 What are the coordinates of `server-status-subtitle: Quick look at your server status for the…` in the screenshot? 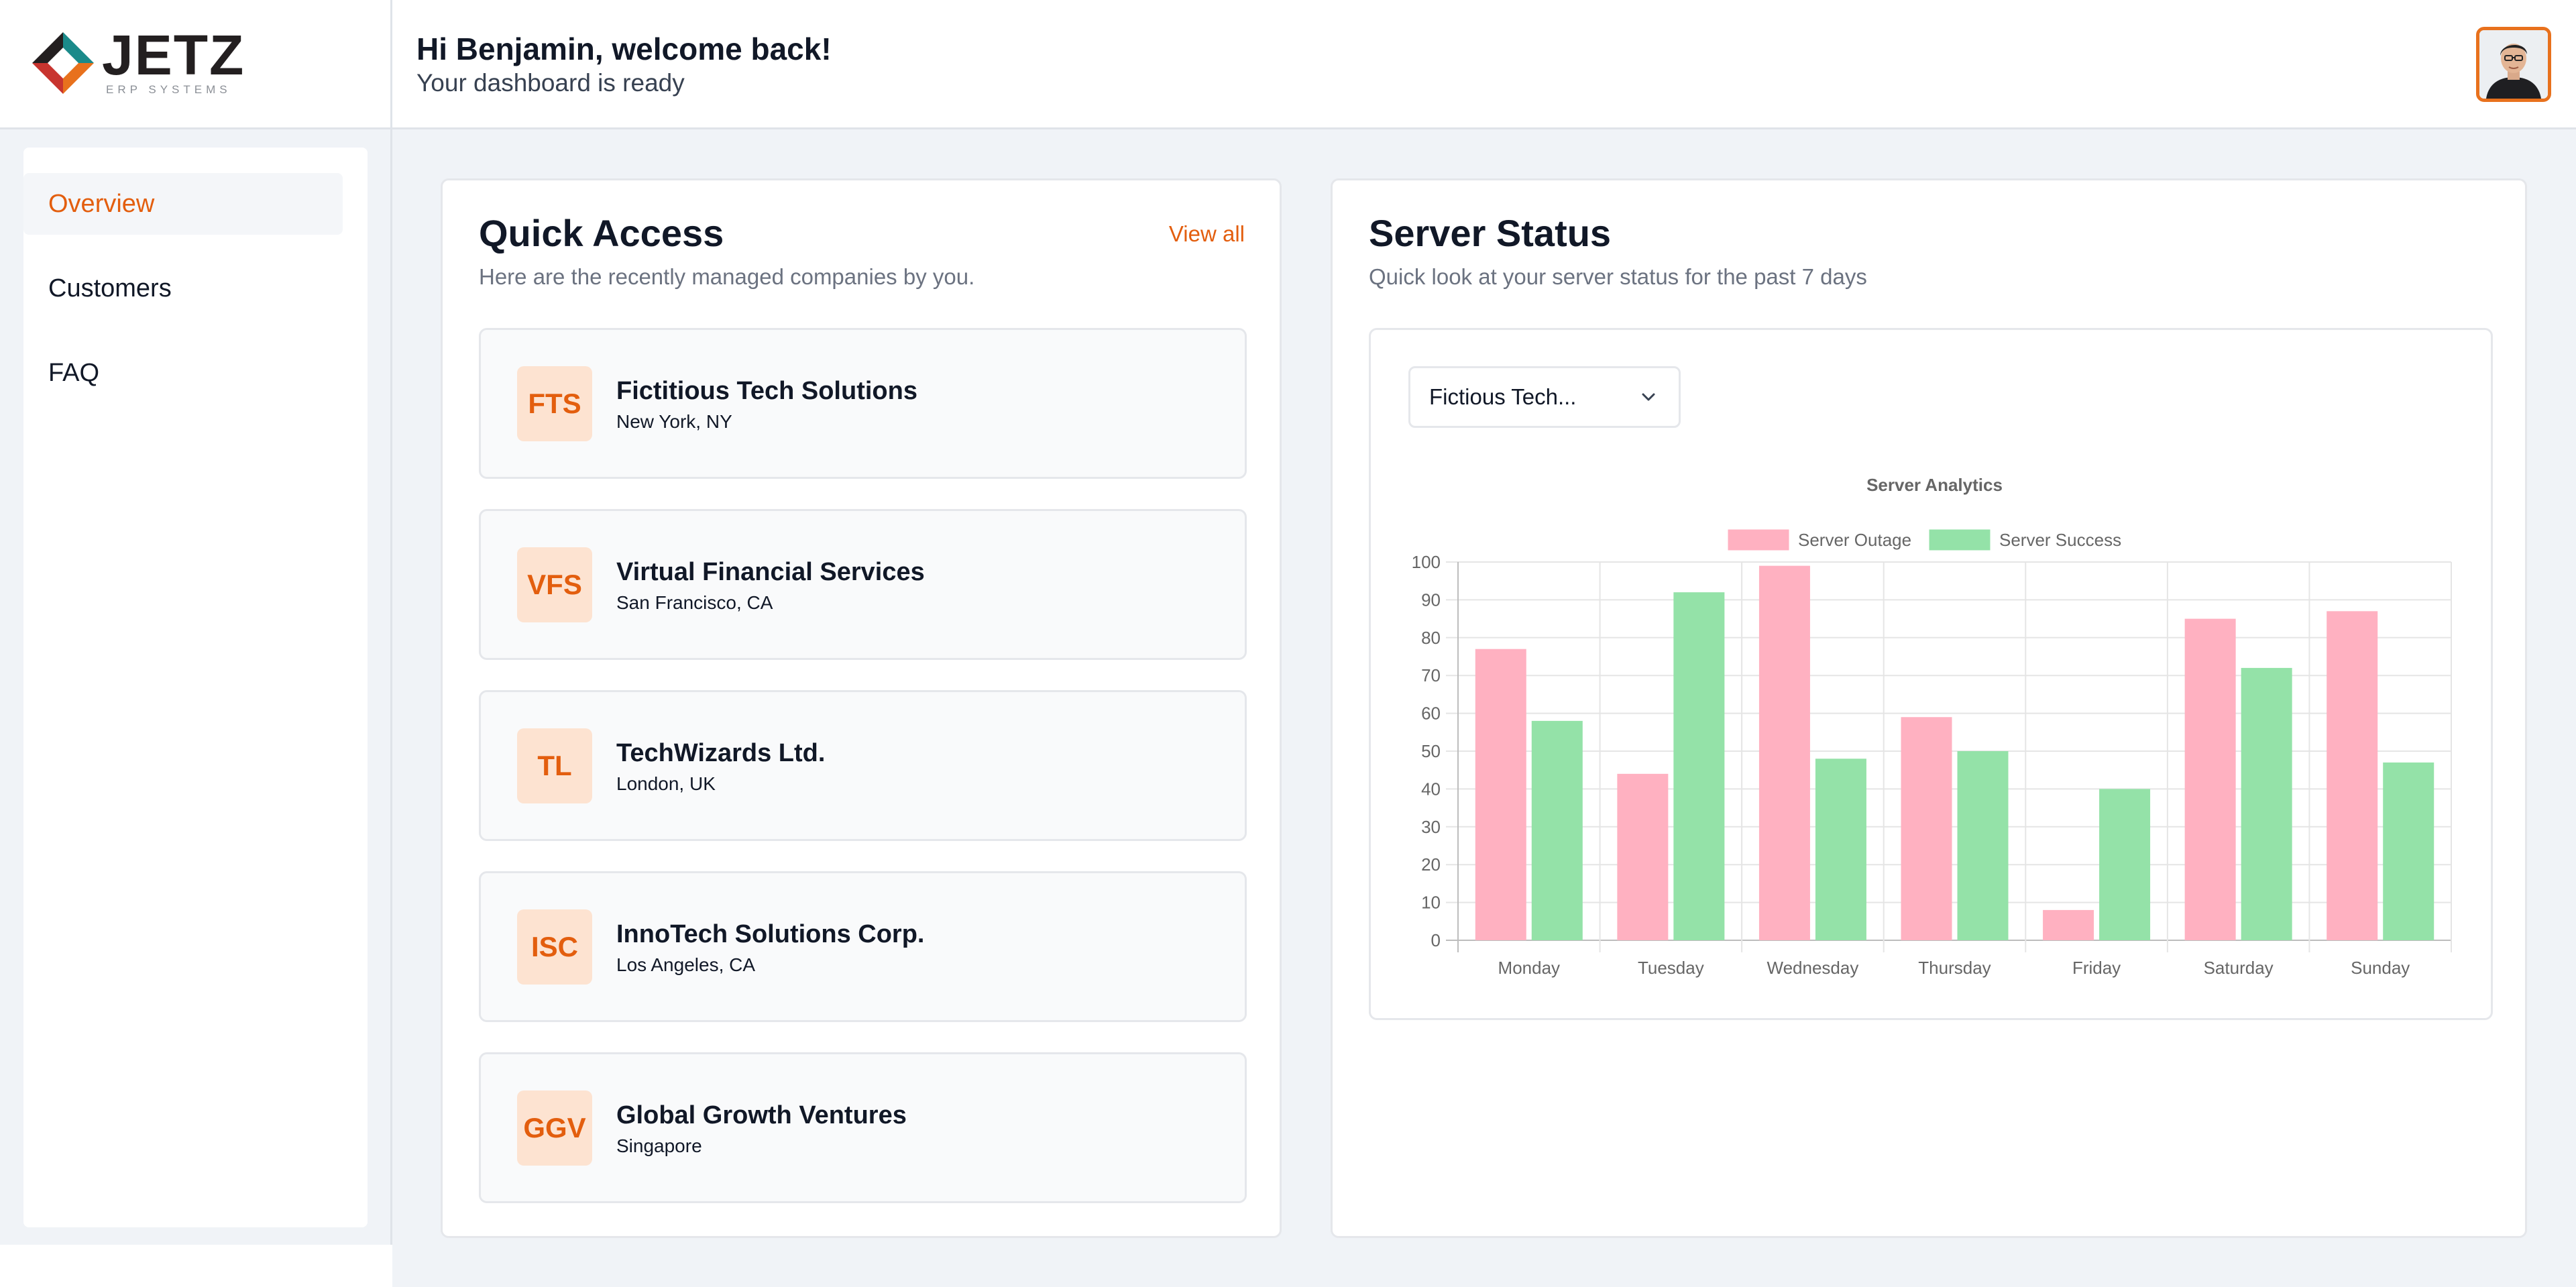 It's located at (1618, 276).